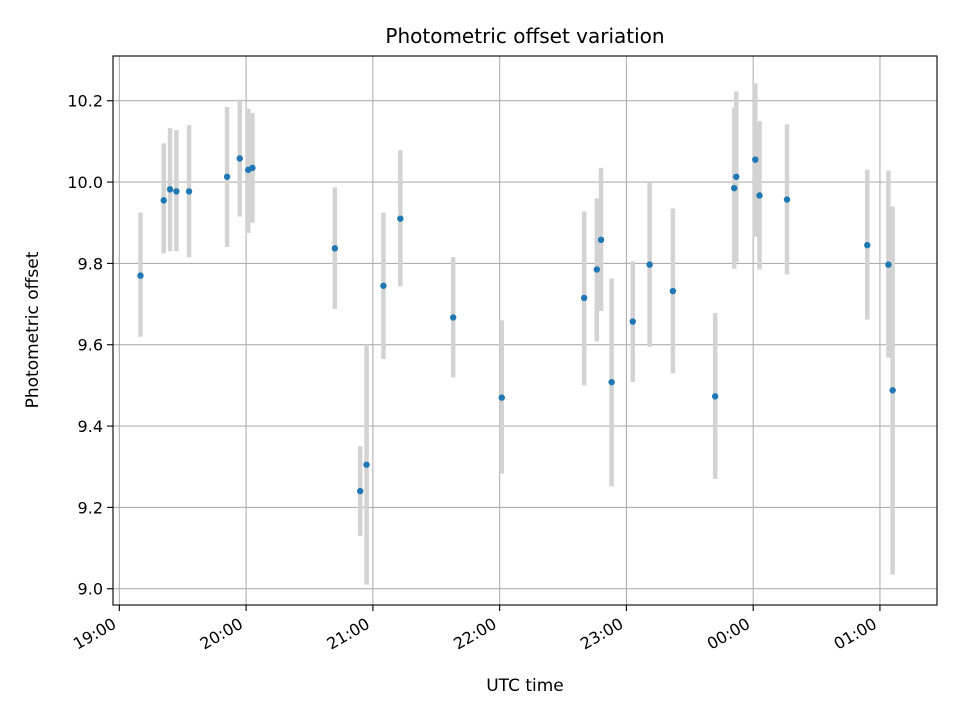  I want to click on y-tick-label: 10.0, so click(85, 182).